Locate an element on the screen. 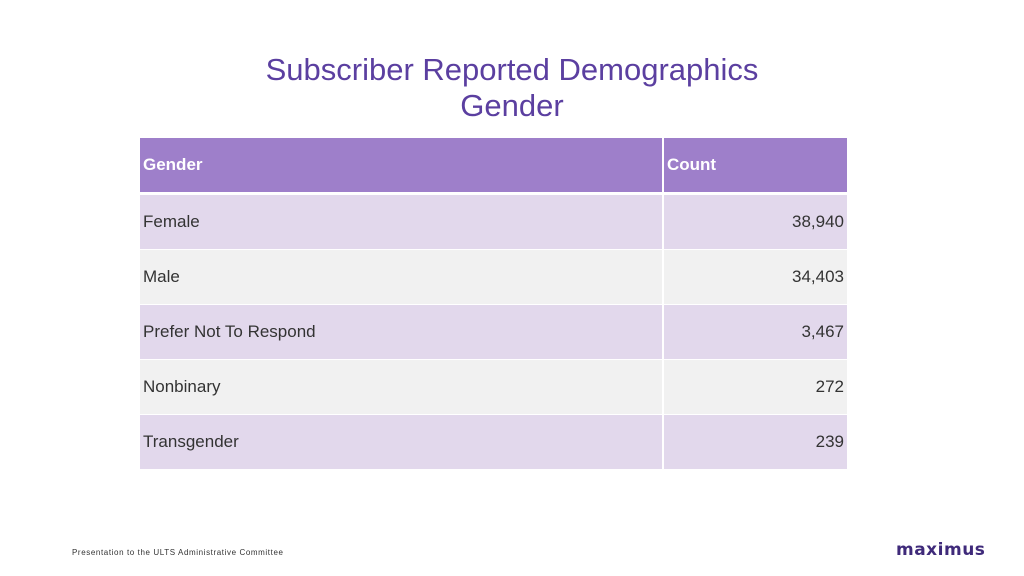 The width and height of the screenshot is (1024, 576). cell-gender: Prefer Not To Respond is located at coordinates (401, 332).